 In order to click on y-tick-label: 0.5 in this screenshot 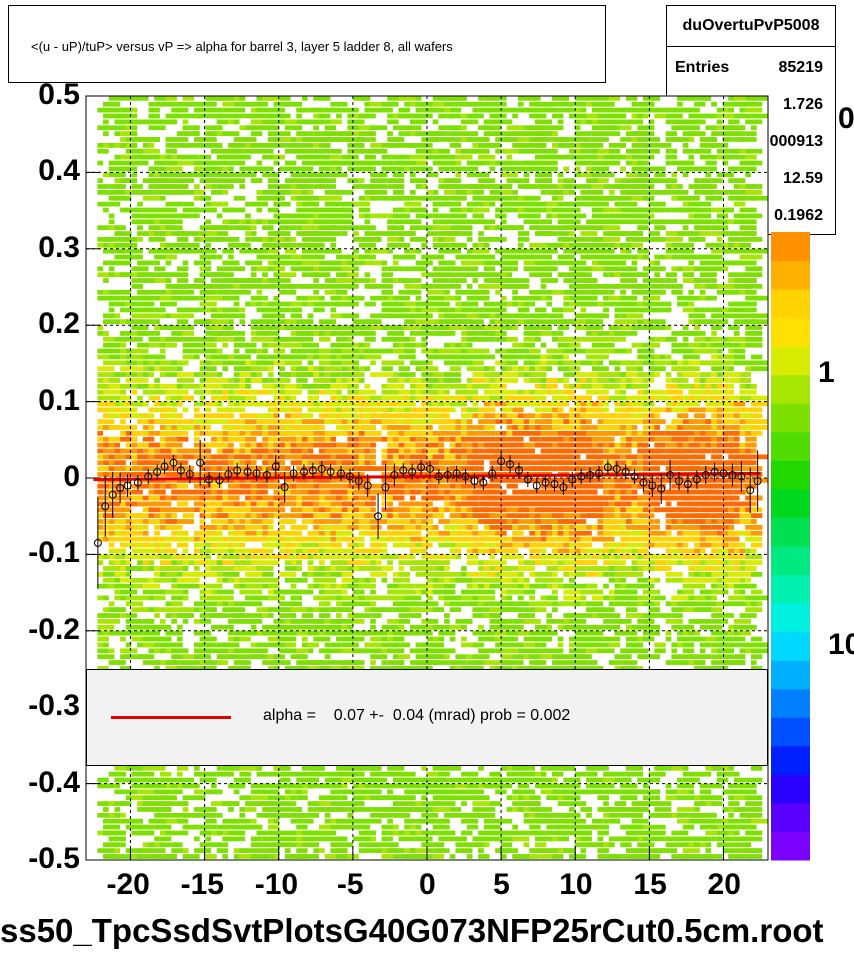, I will do `click(59, 94)`.